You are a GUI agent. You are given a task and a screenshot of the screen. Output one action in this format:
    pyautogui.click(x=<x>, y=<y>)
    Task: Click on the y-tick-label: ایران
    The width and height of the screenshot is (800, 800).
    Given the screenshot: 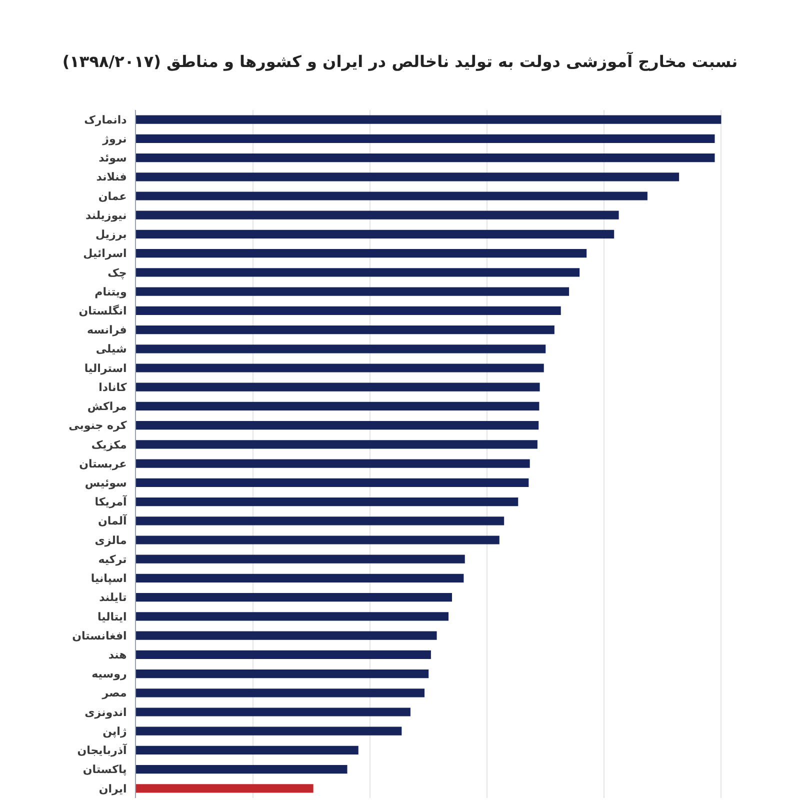 What is the action you would take?
    pyautogui.click(x=112, y=789)
    